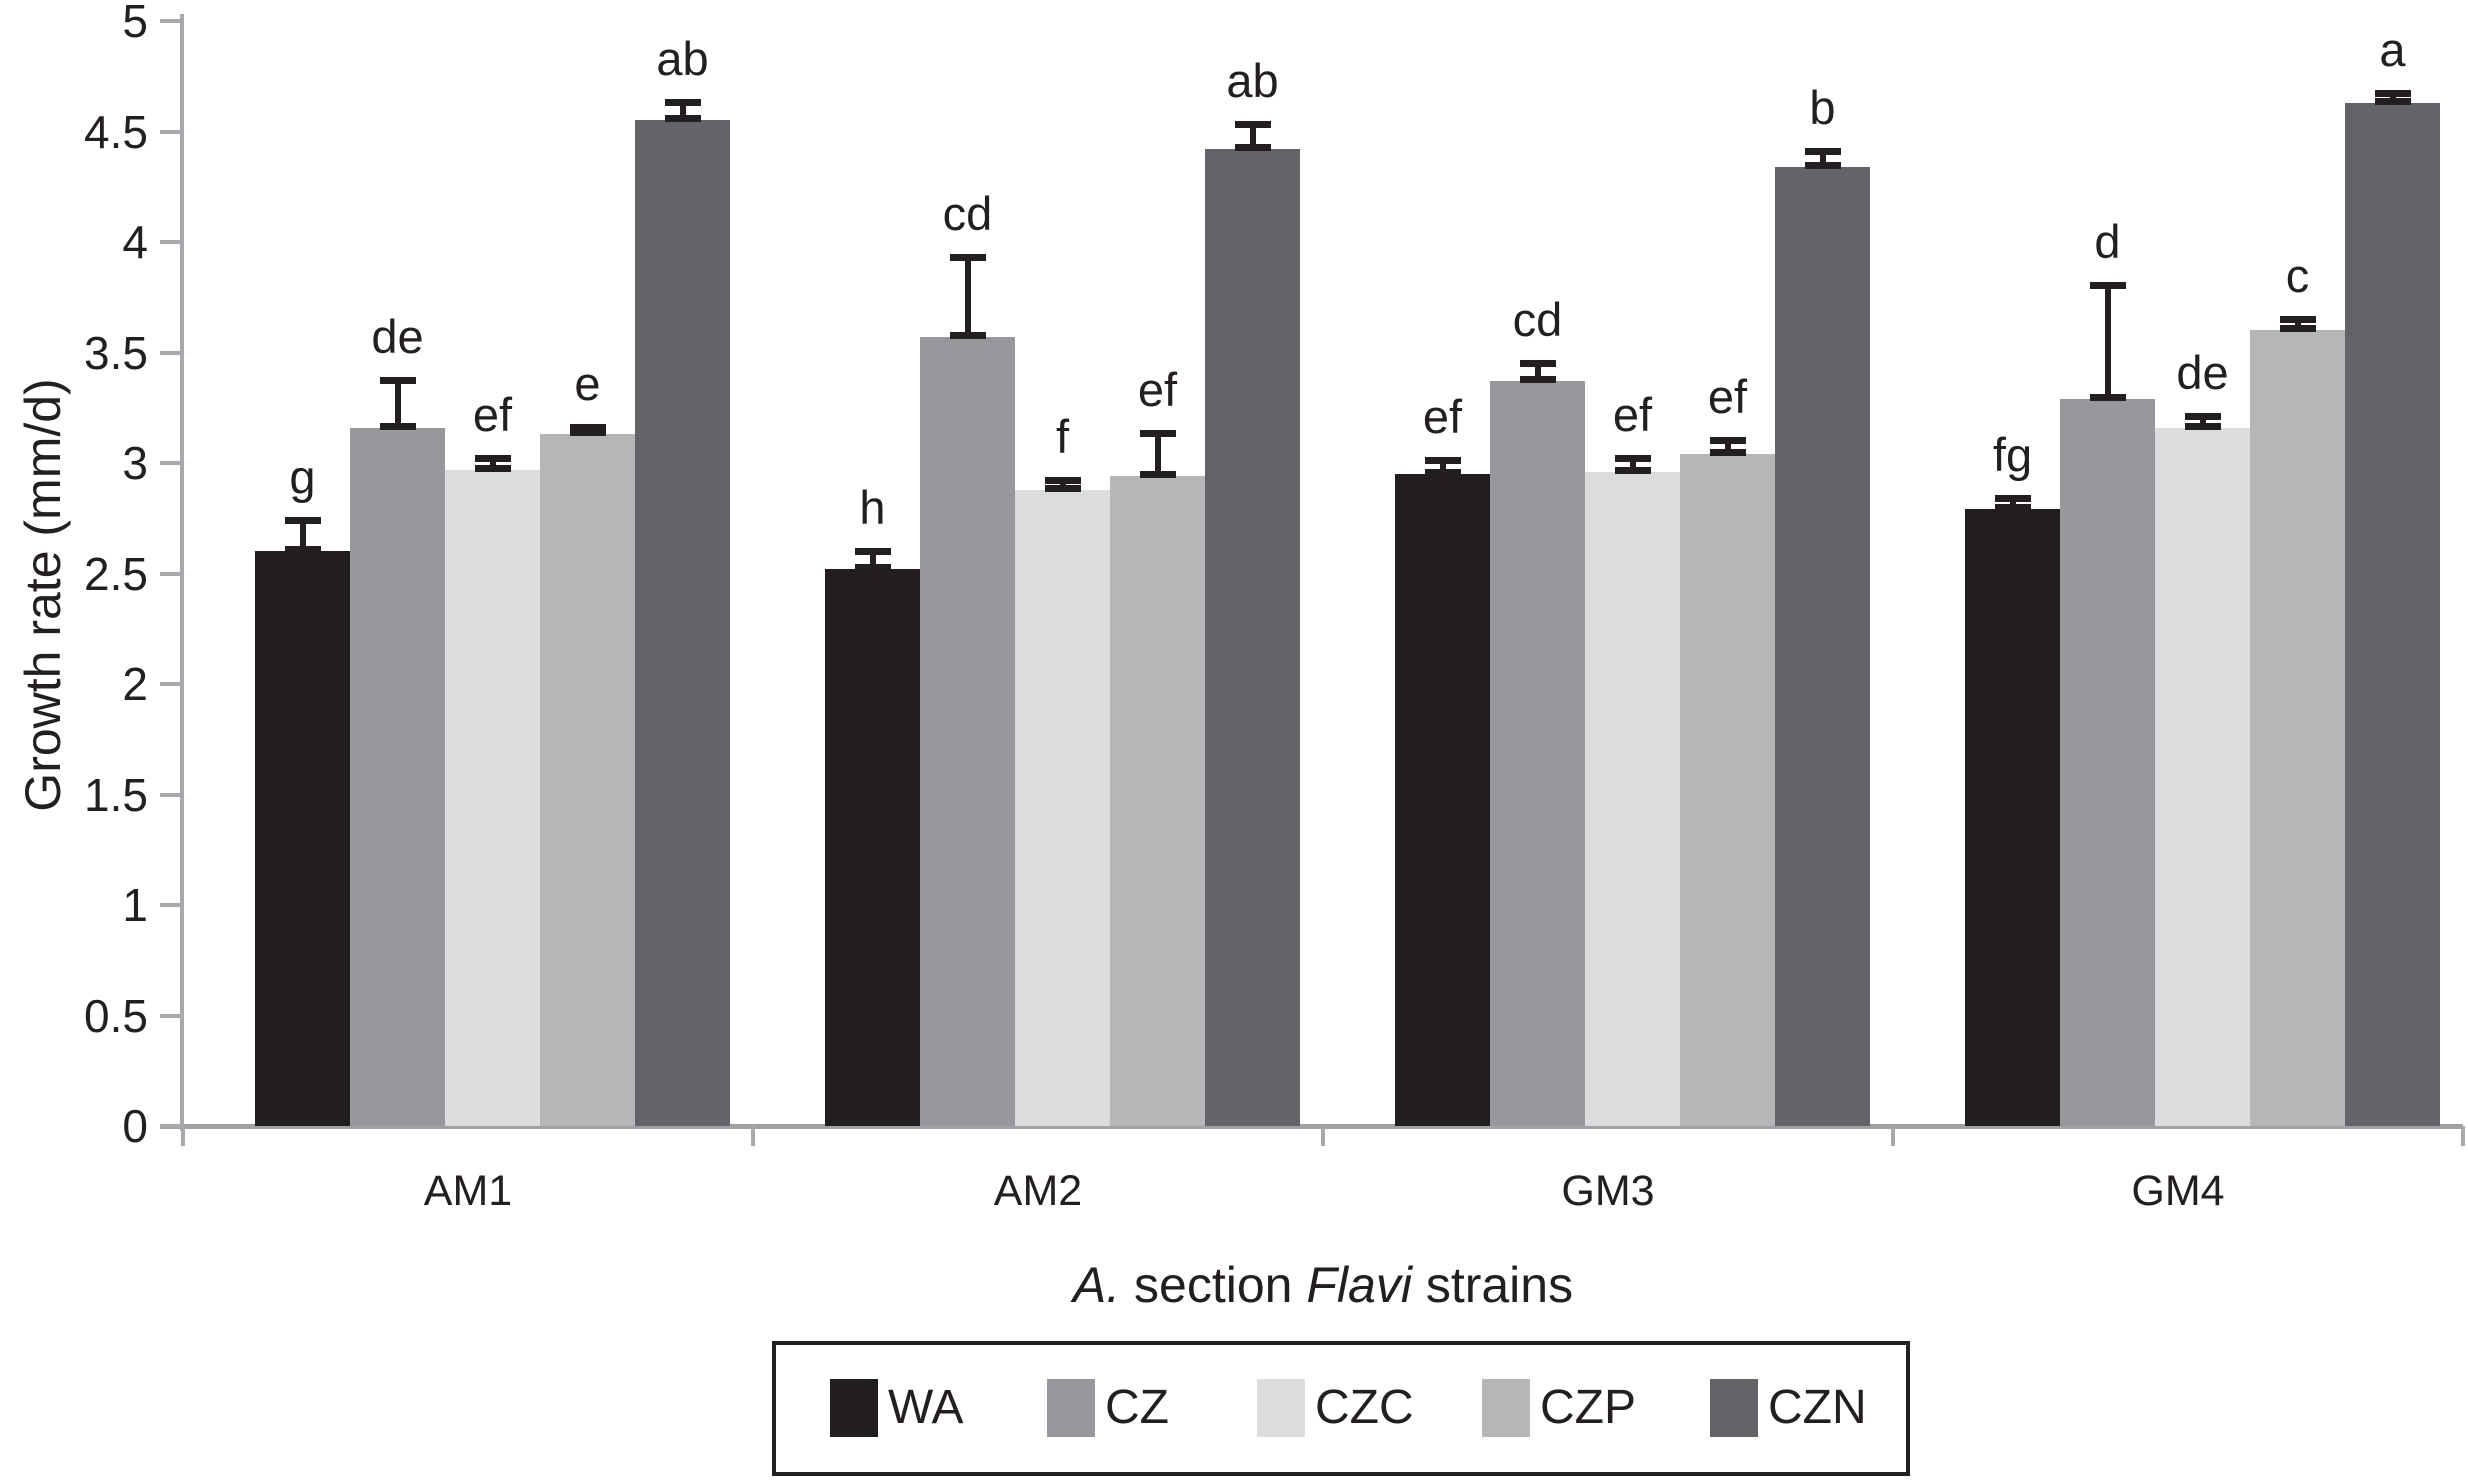  What do you see at coordinates (682, 112) in the screenshot?
I see `error-bar-line-CZN-AM1` at bounding box center [682, 112].